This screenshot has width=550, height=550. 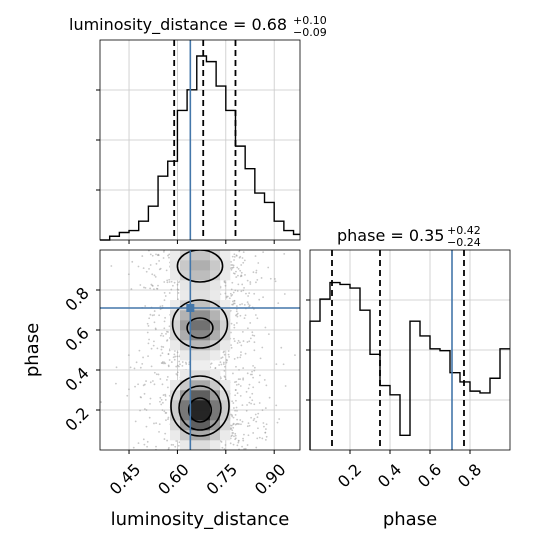 I want to click on phase-xtick-label-3: 0.8, so click(x=469, y=475).